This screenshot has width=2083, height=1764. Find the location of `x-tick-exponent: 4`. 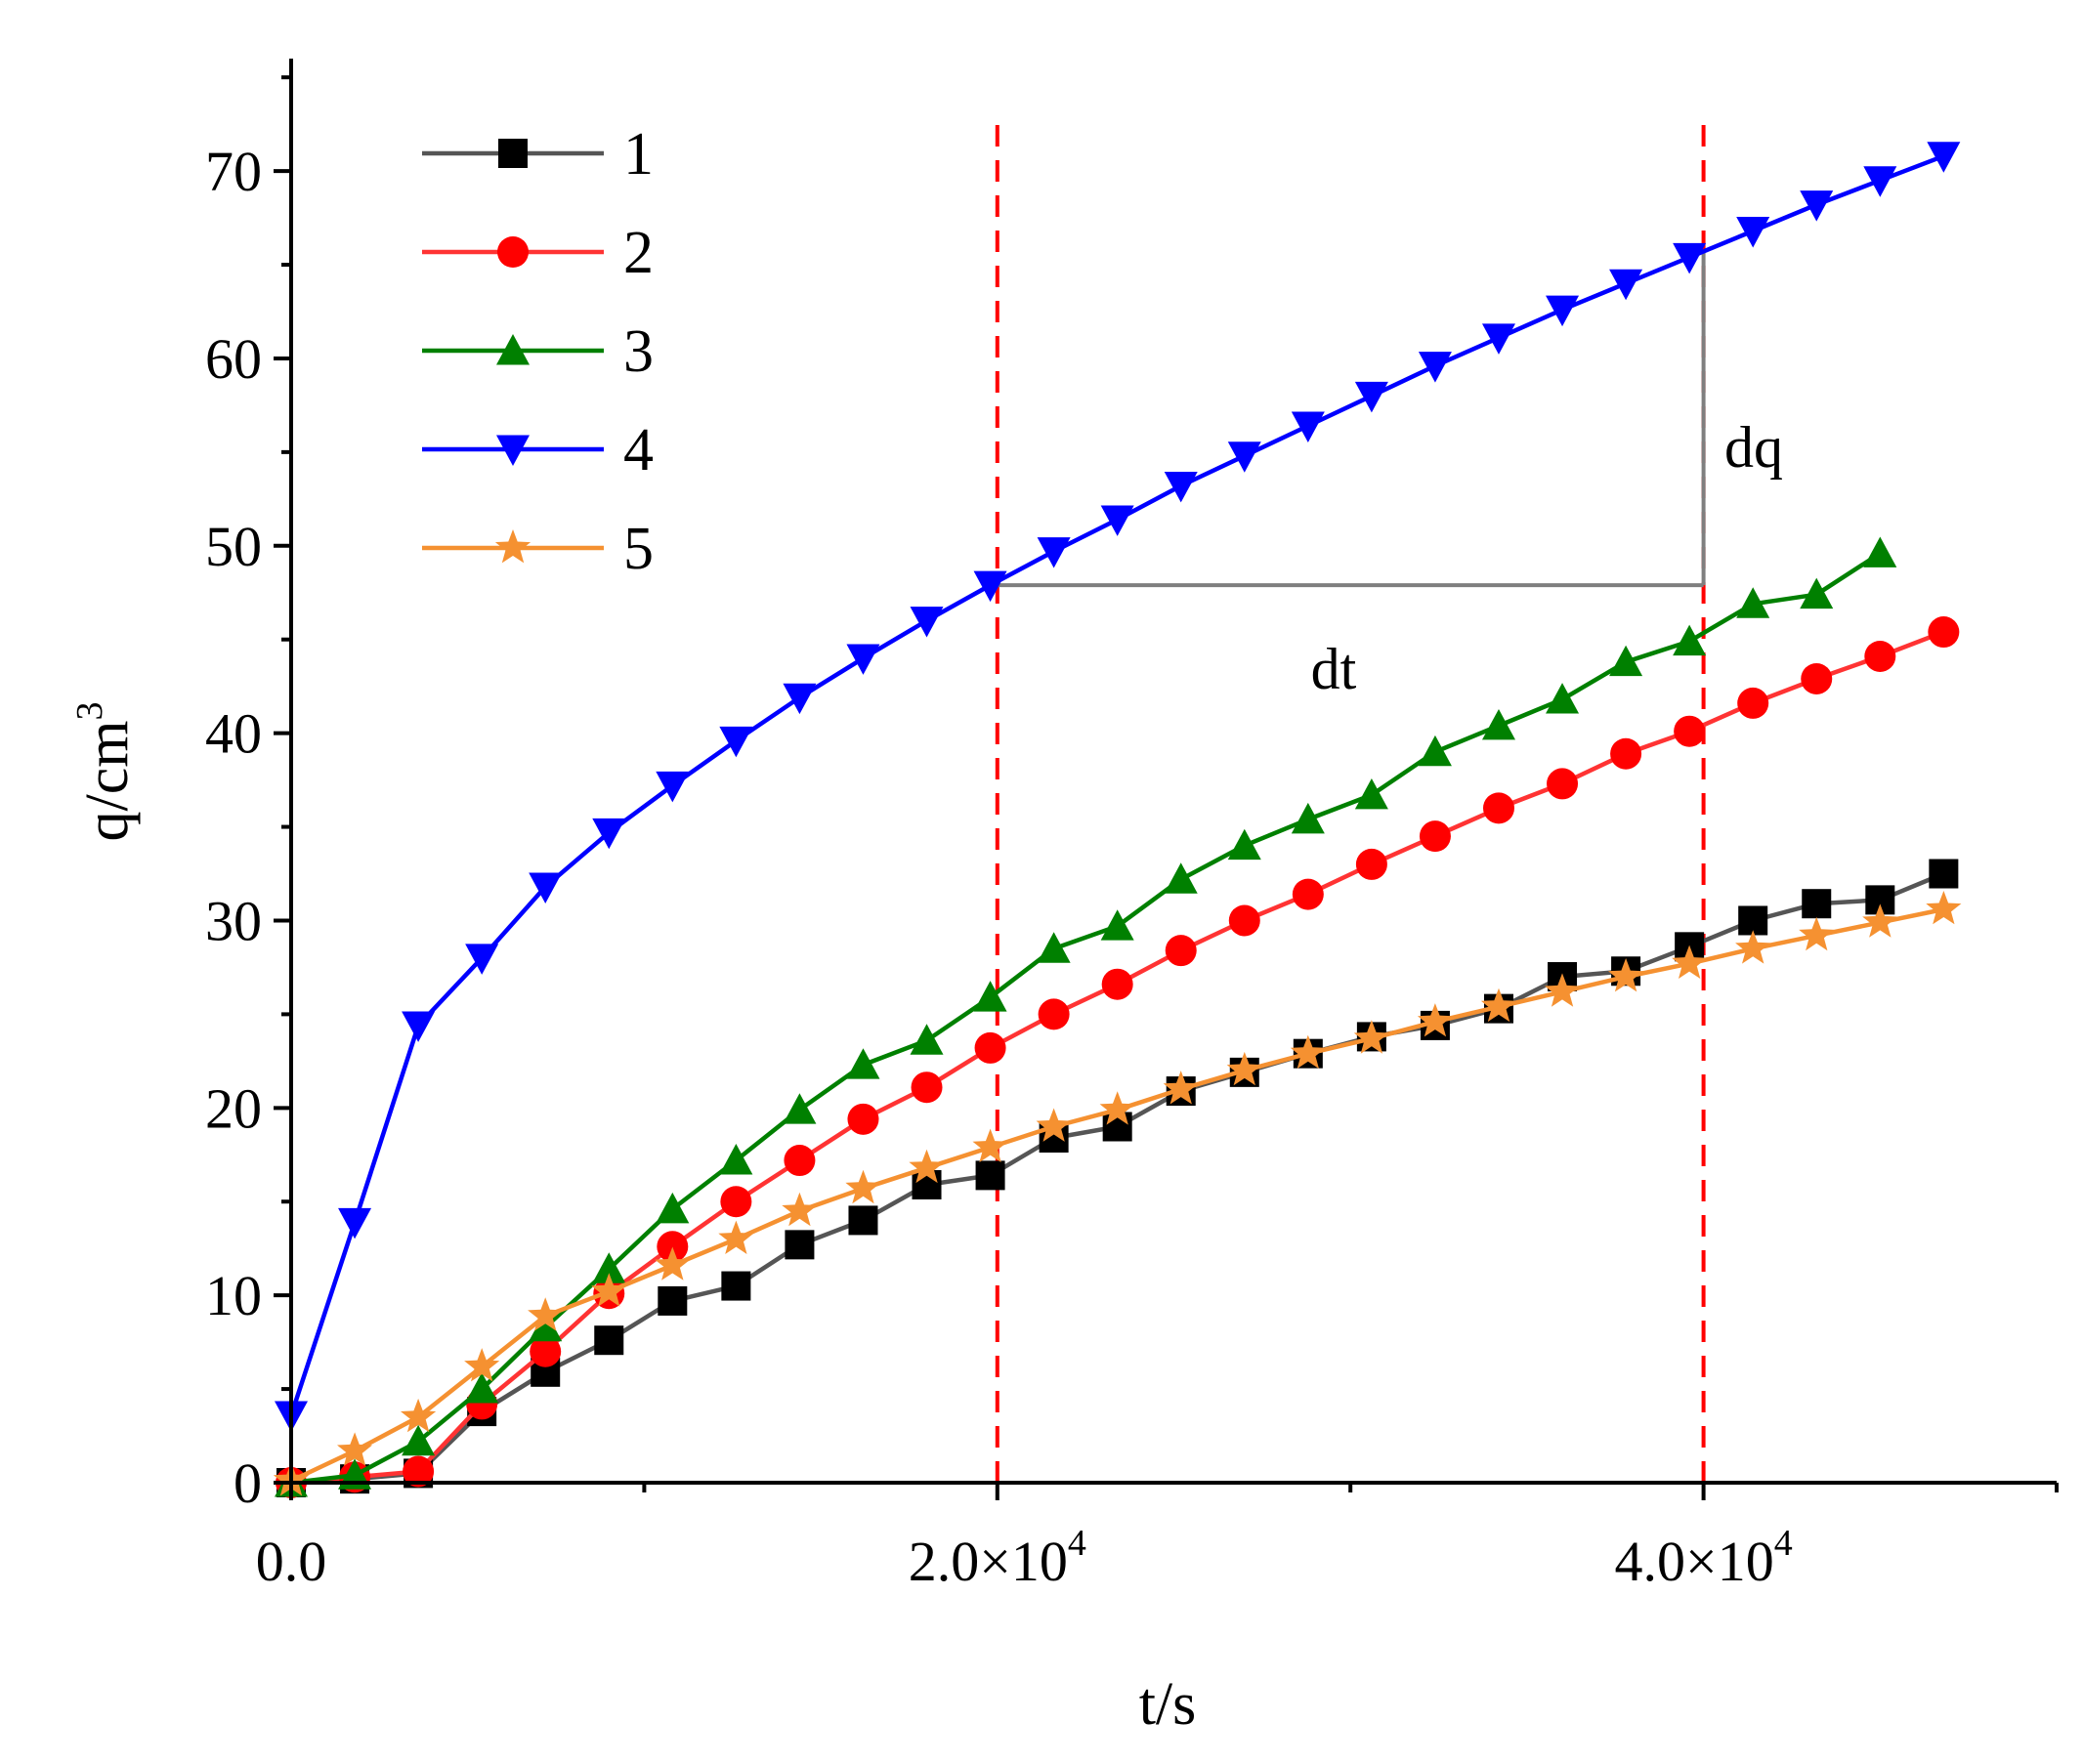

x-tick-exponent: 4 is located at coordinates (1783, 1543).